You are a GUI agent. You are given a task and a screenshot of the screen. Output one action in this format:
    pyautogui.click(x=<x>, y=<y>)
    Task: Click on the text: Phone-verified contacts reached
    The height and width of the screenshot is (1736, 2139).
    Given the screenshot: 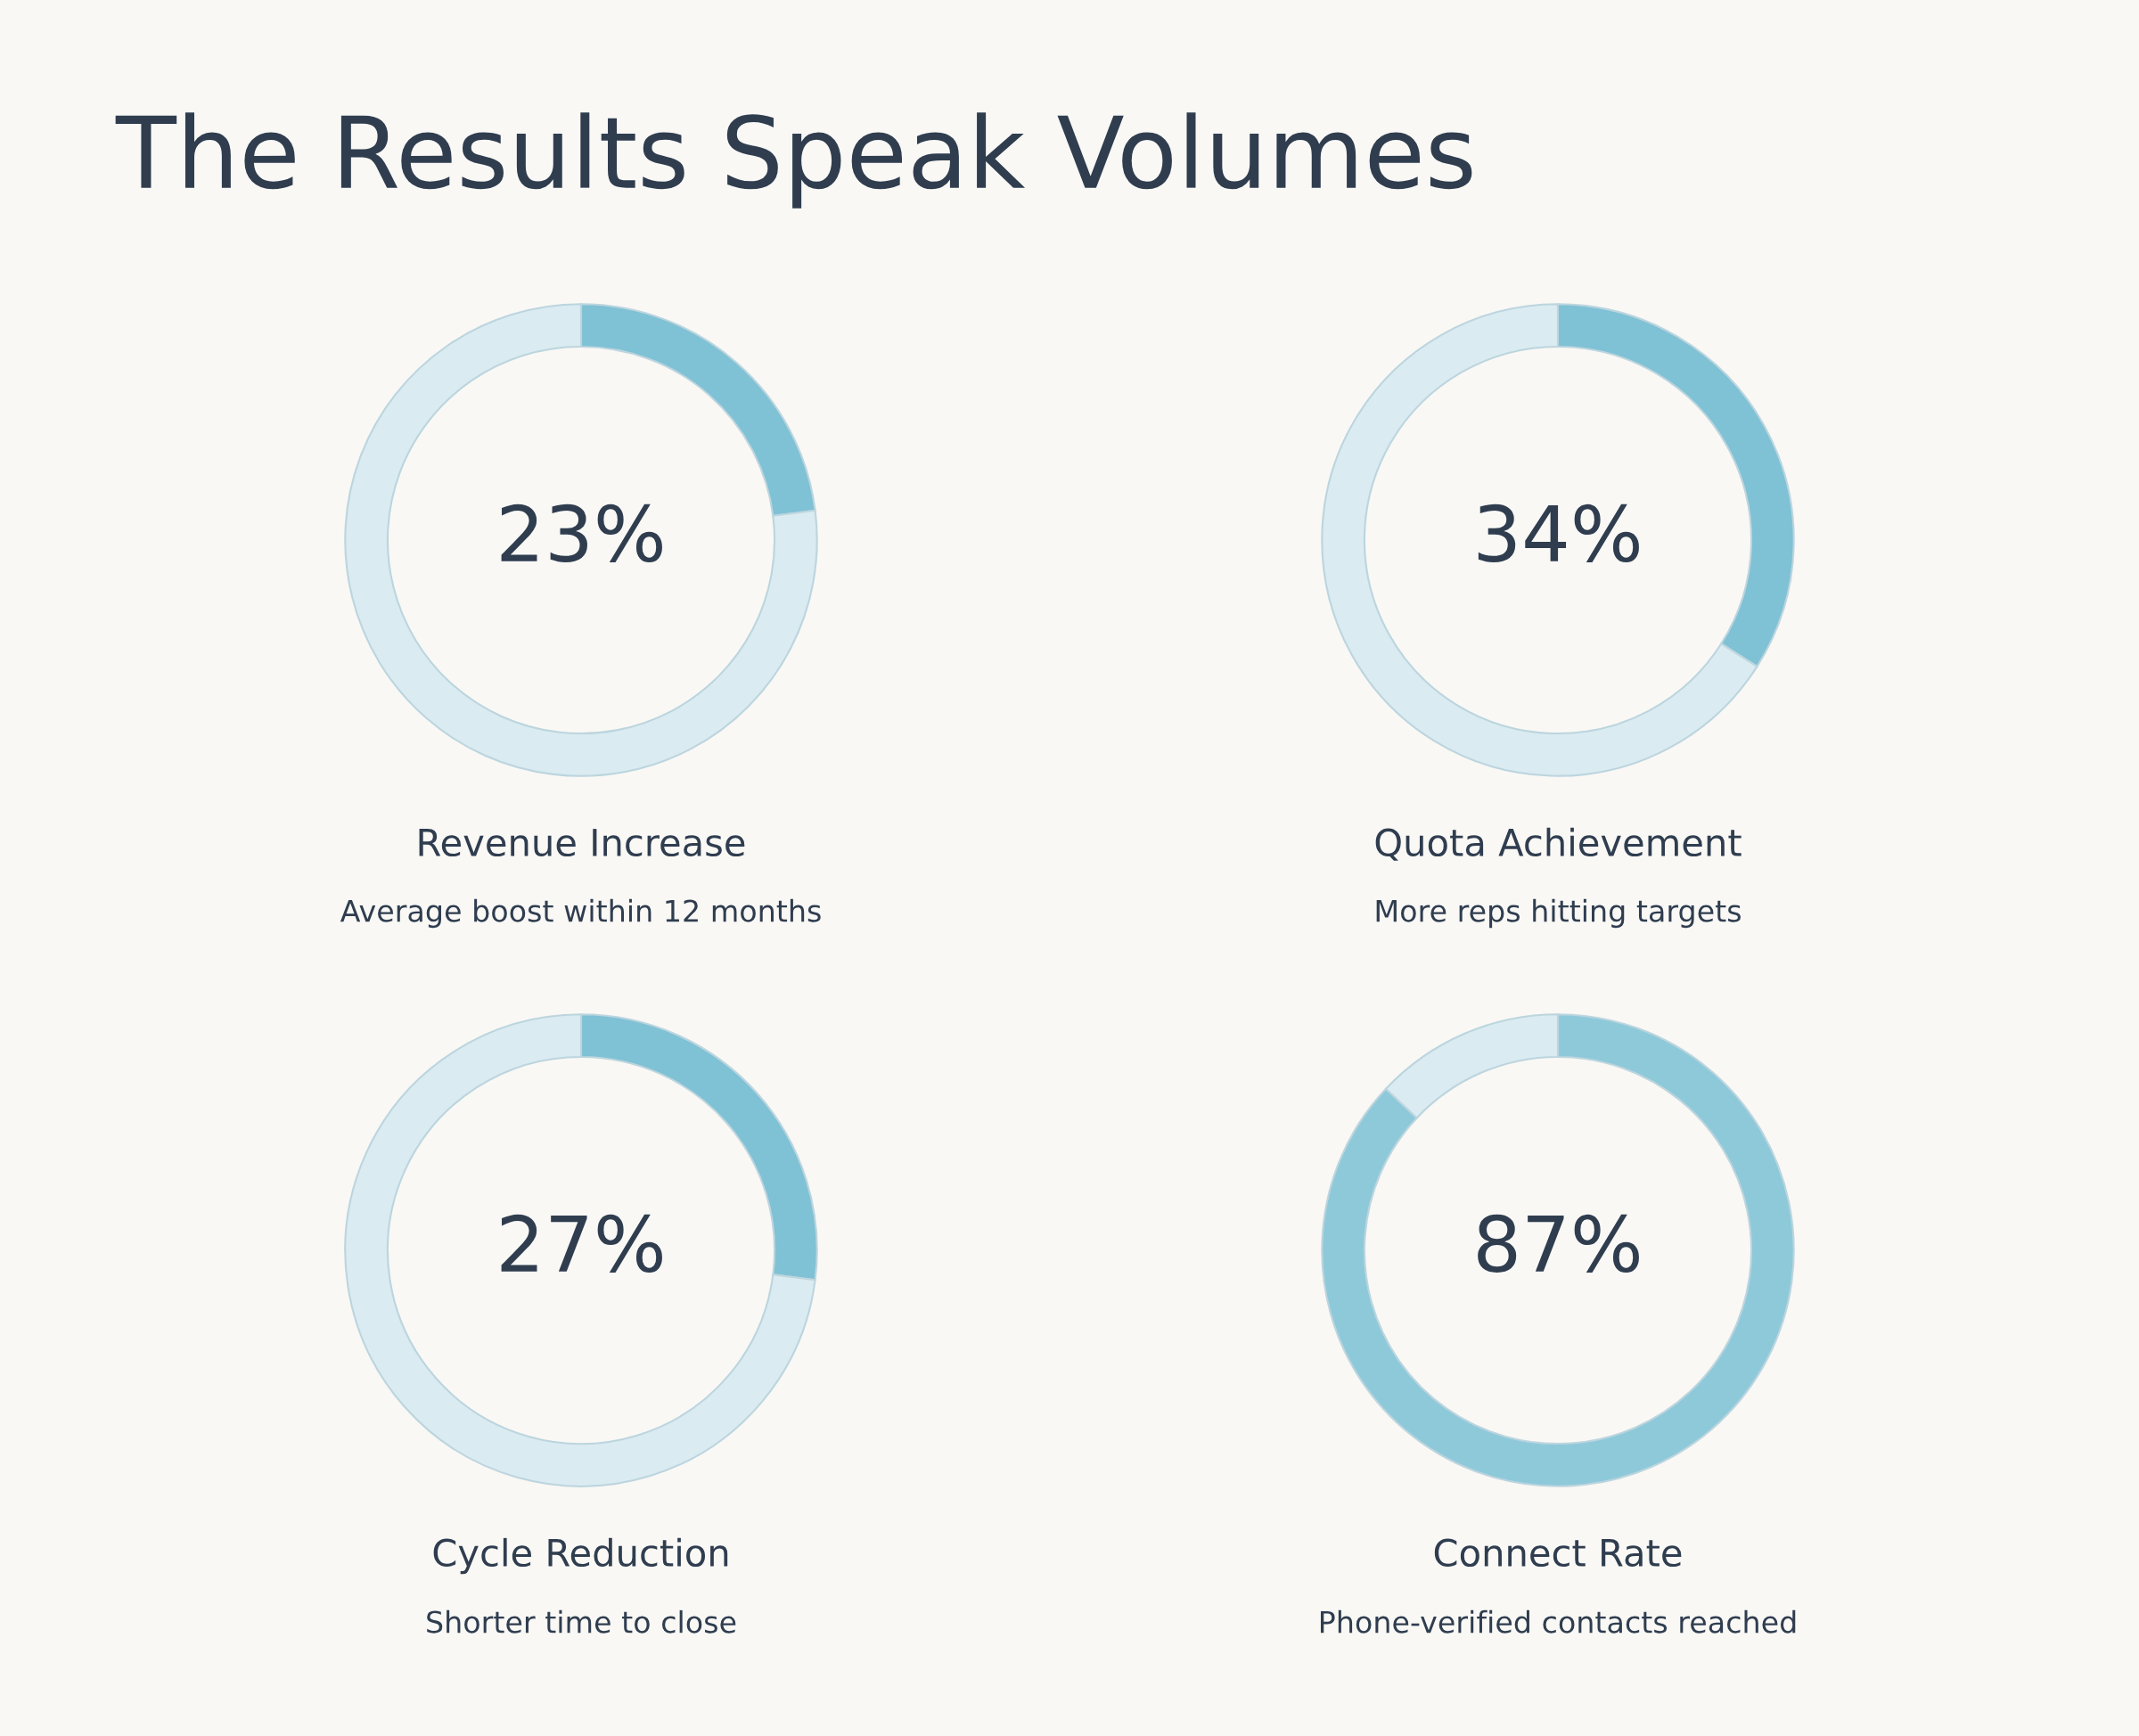 What is the action you would take?
    pyautogui.click(x=1558, y=1621)
    